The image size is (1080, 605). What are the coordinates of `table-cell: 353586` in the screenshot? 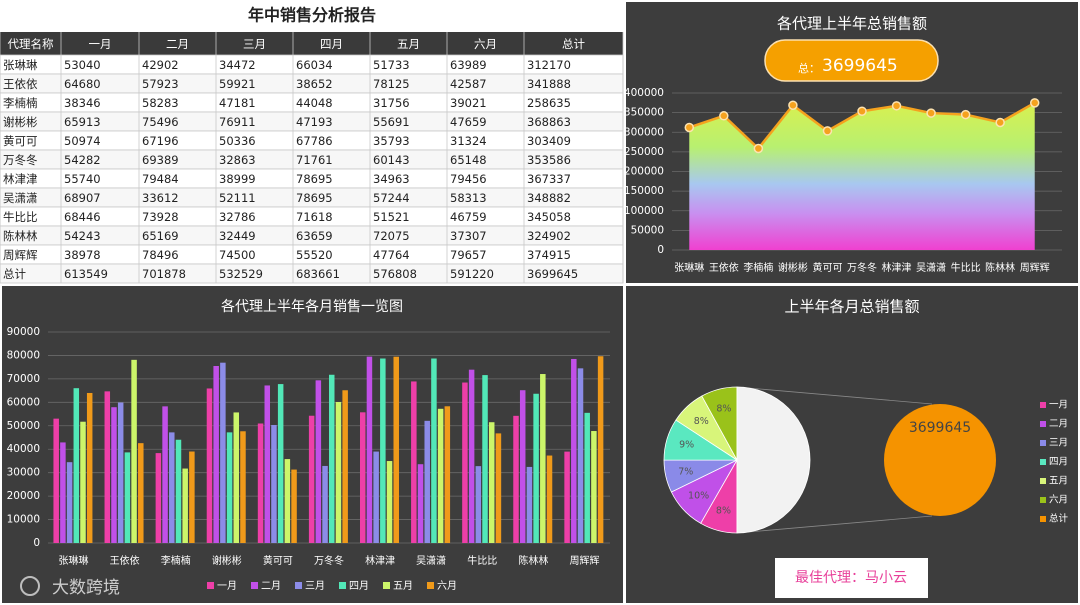 It's located at (549, 160).